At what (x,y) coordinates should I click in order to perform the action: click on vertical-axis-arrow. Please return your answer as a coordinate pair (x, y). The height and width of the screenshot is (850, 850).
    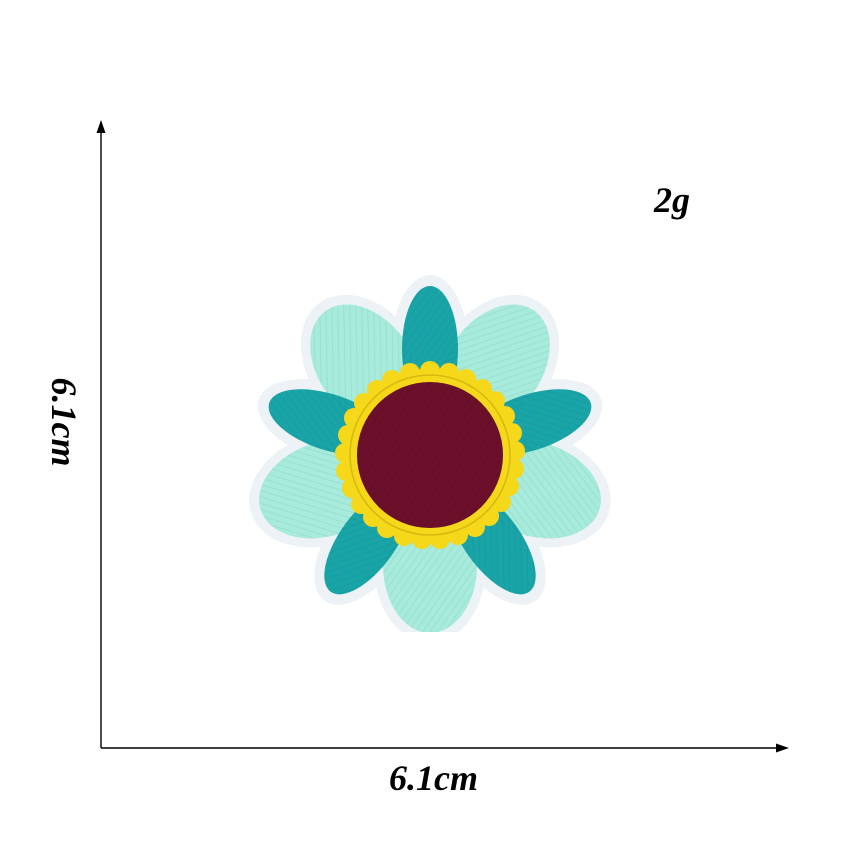
    Looking at the image, I should click on (101, 126).